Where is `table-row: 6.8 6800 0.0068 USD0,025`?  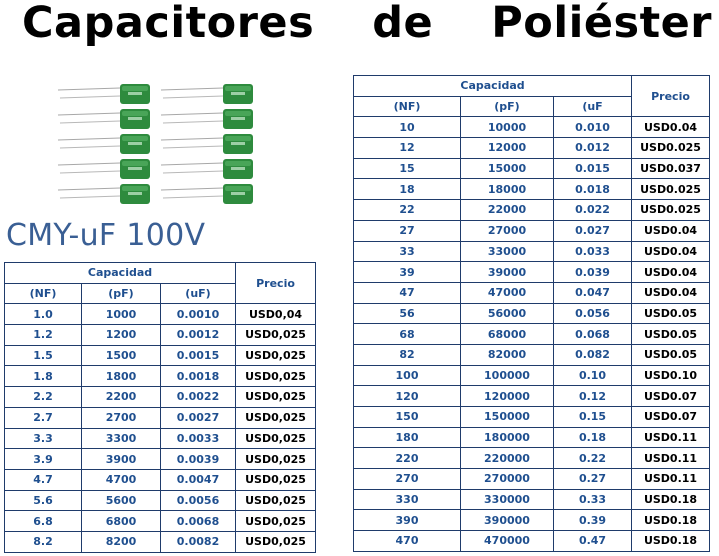
table-row: 6.8 6800 0.0068 USD0,025 is located at coordinates (160, 521).